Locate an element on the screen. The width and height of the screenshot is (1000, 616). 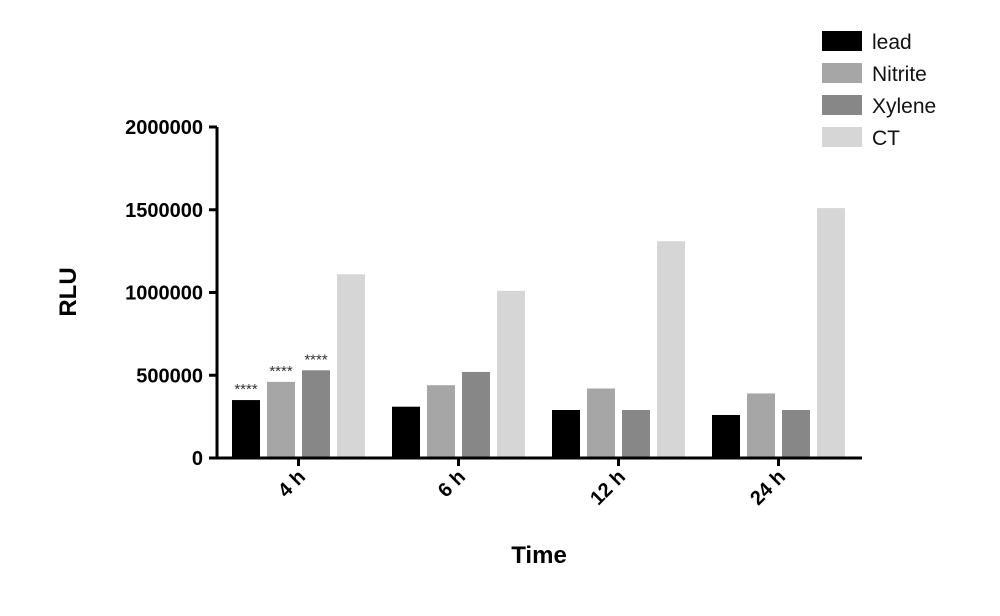
bar-nitrite-6-h is located at coordinates (441, 421).